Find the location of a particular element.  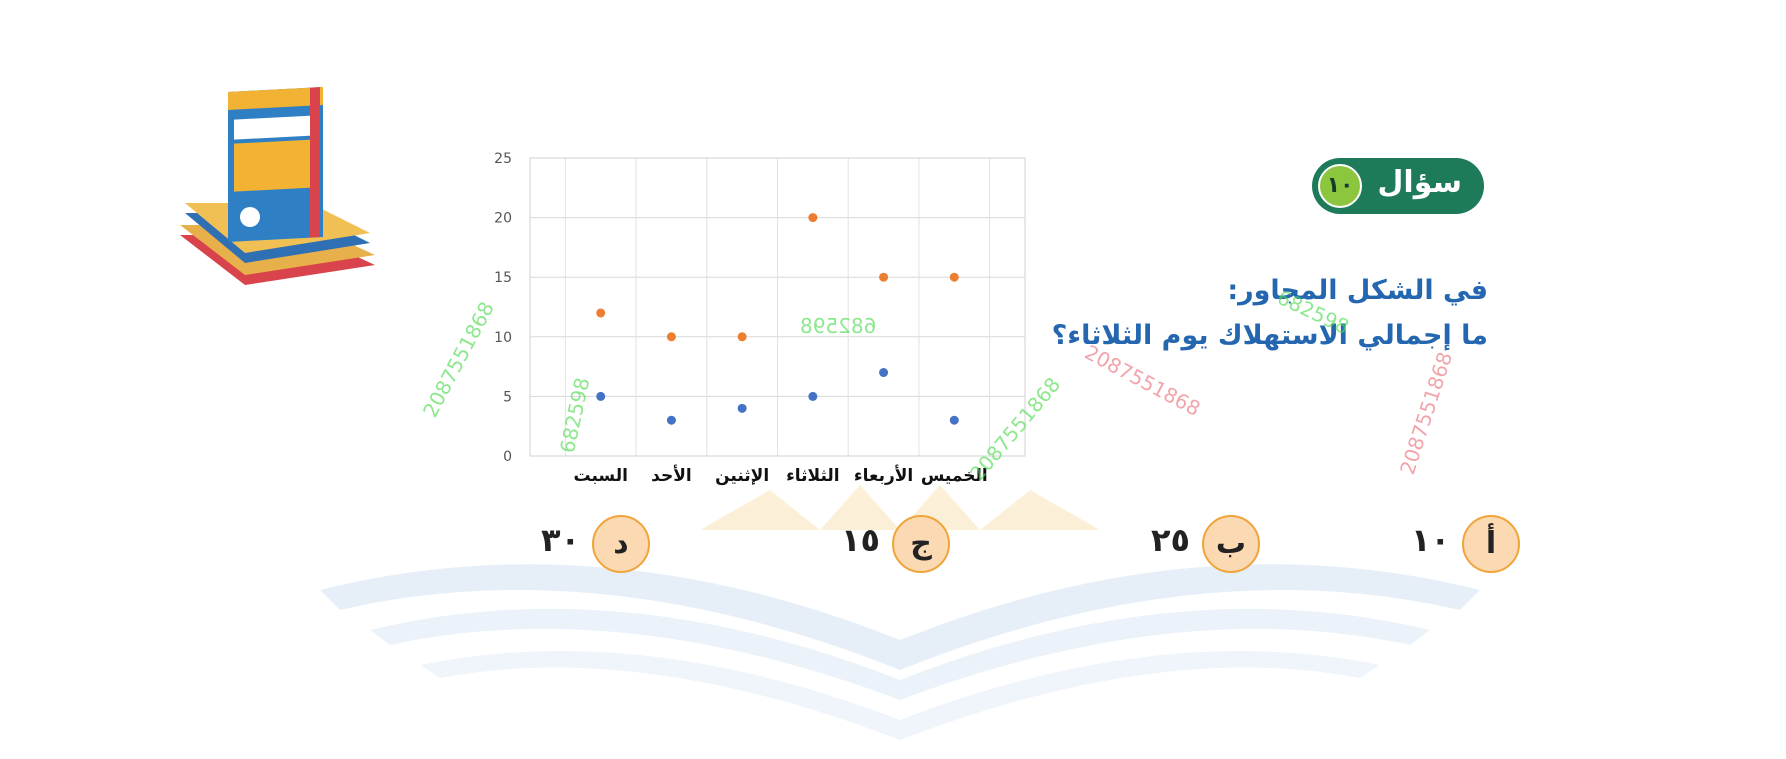

x-tick-label: الأربعاء is located at coordinates (883, 475).